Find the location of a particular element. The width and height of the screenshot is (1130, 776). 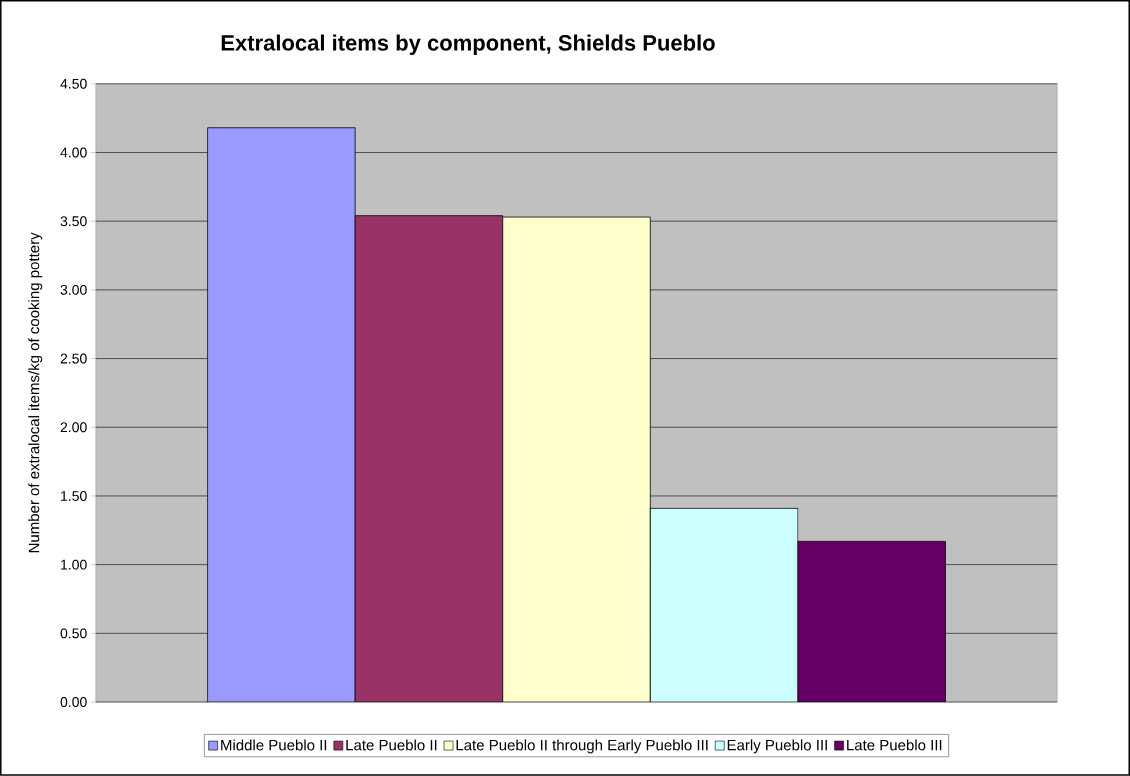

y-tick-label: 1.00 is located at coordinates (74, 564).